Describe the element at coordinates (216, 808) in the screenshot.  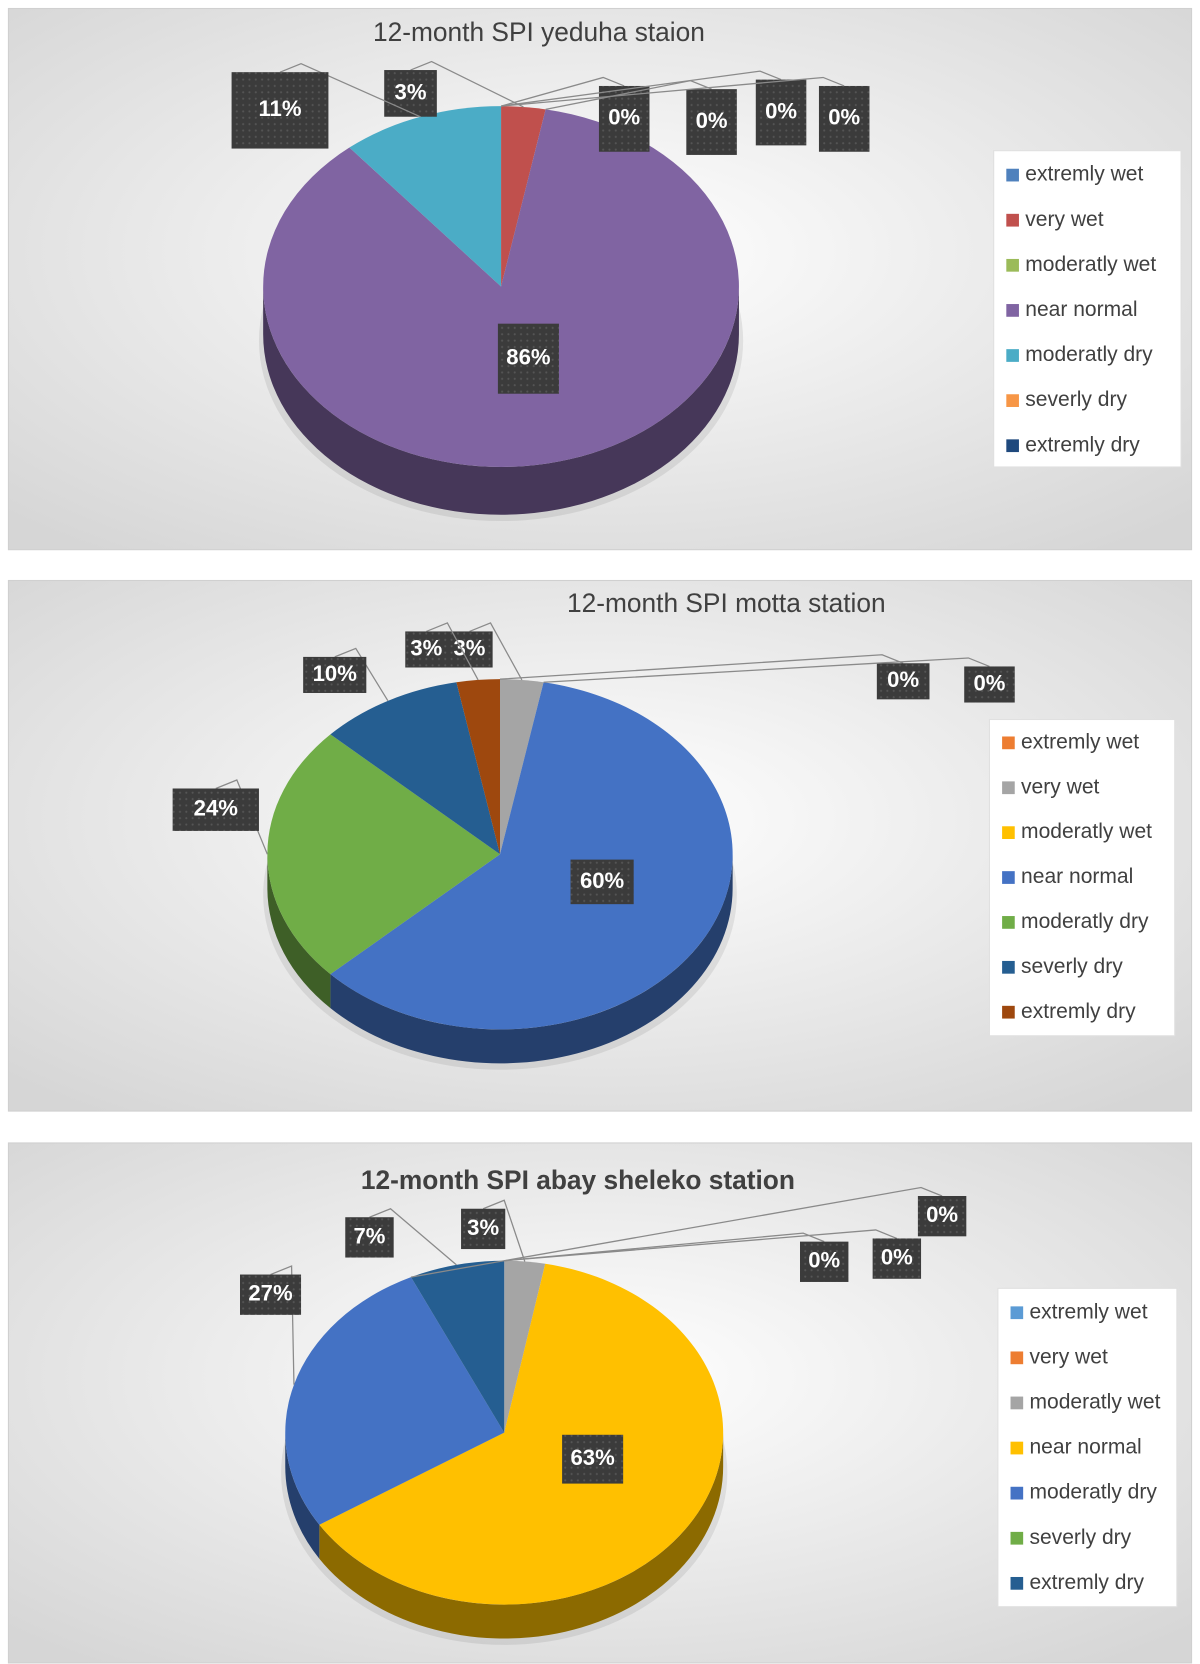
I see `data-label: 24%` at that location.